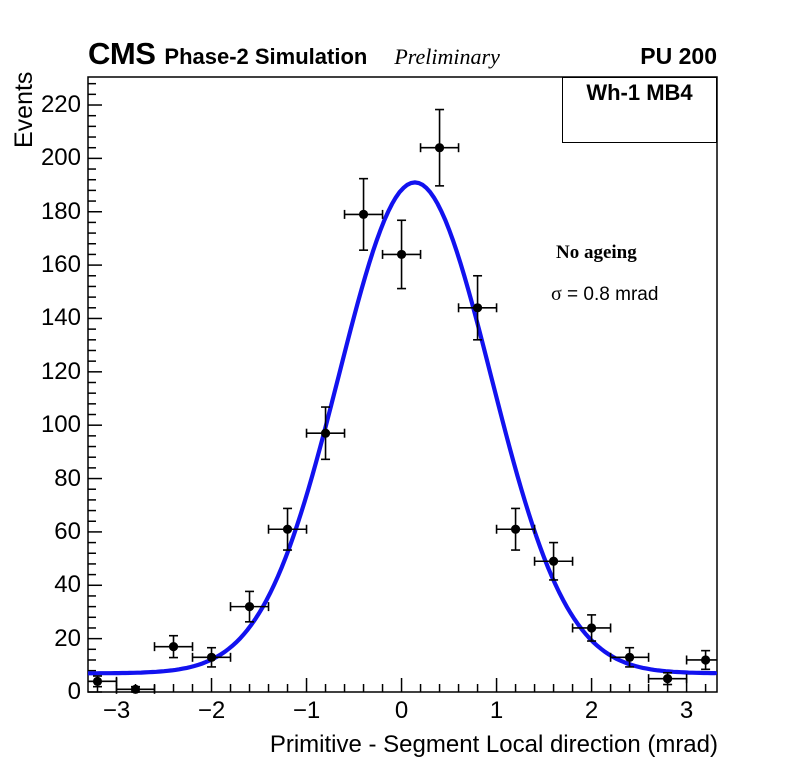 The width and height of the screenshot is (796, 772). What do you see at coordinates (60, 371) in the screenshot?
I see `y-tick-label: 120` at bounding box center [60, 371].